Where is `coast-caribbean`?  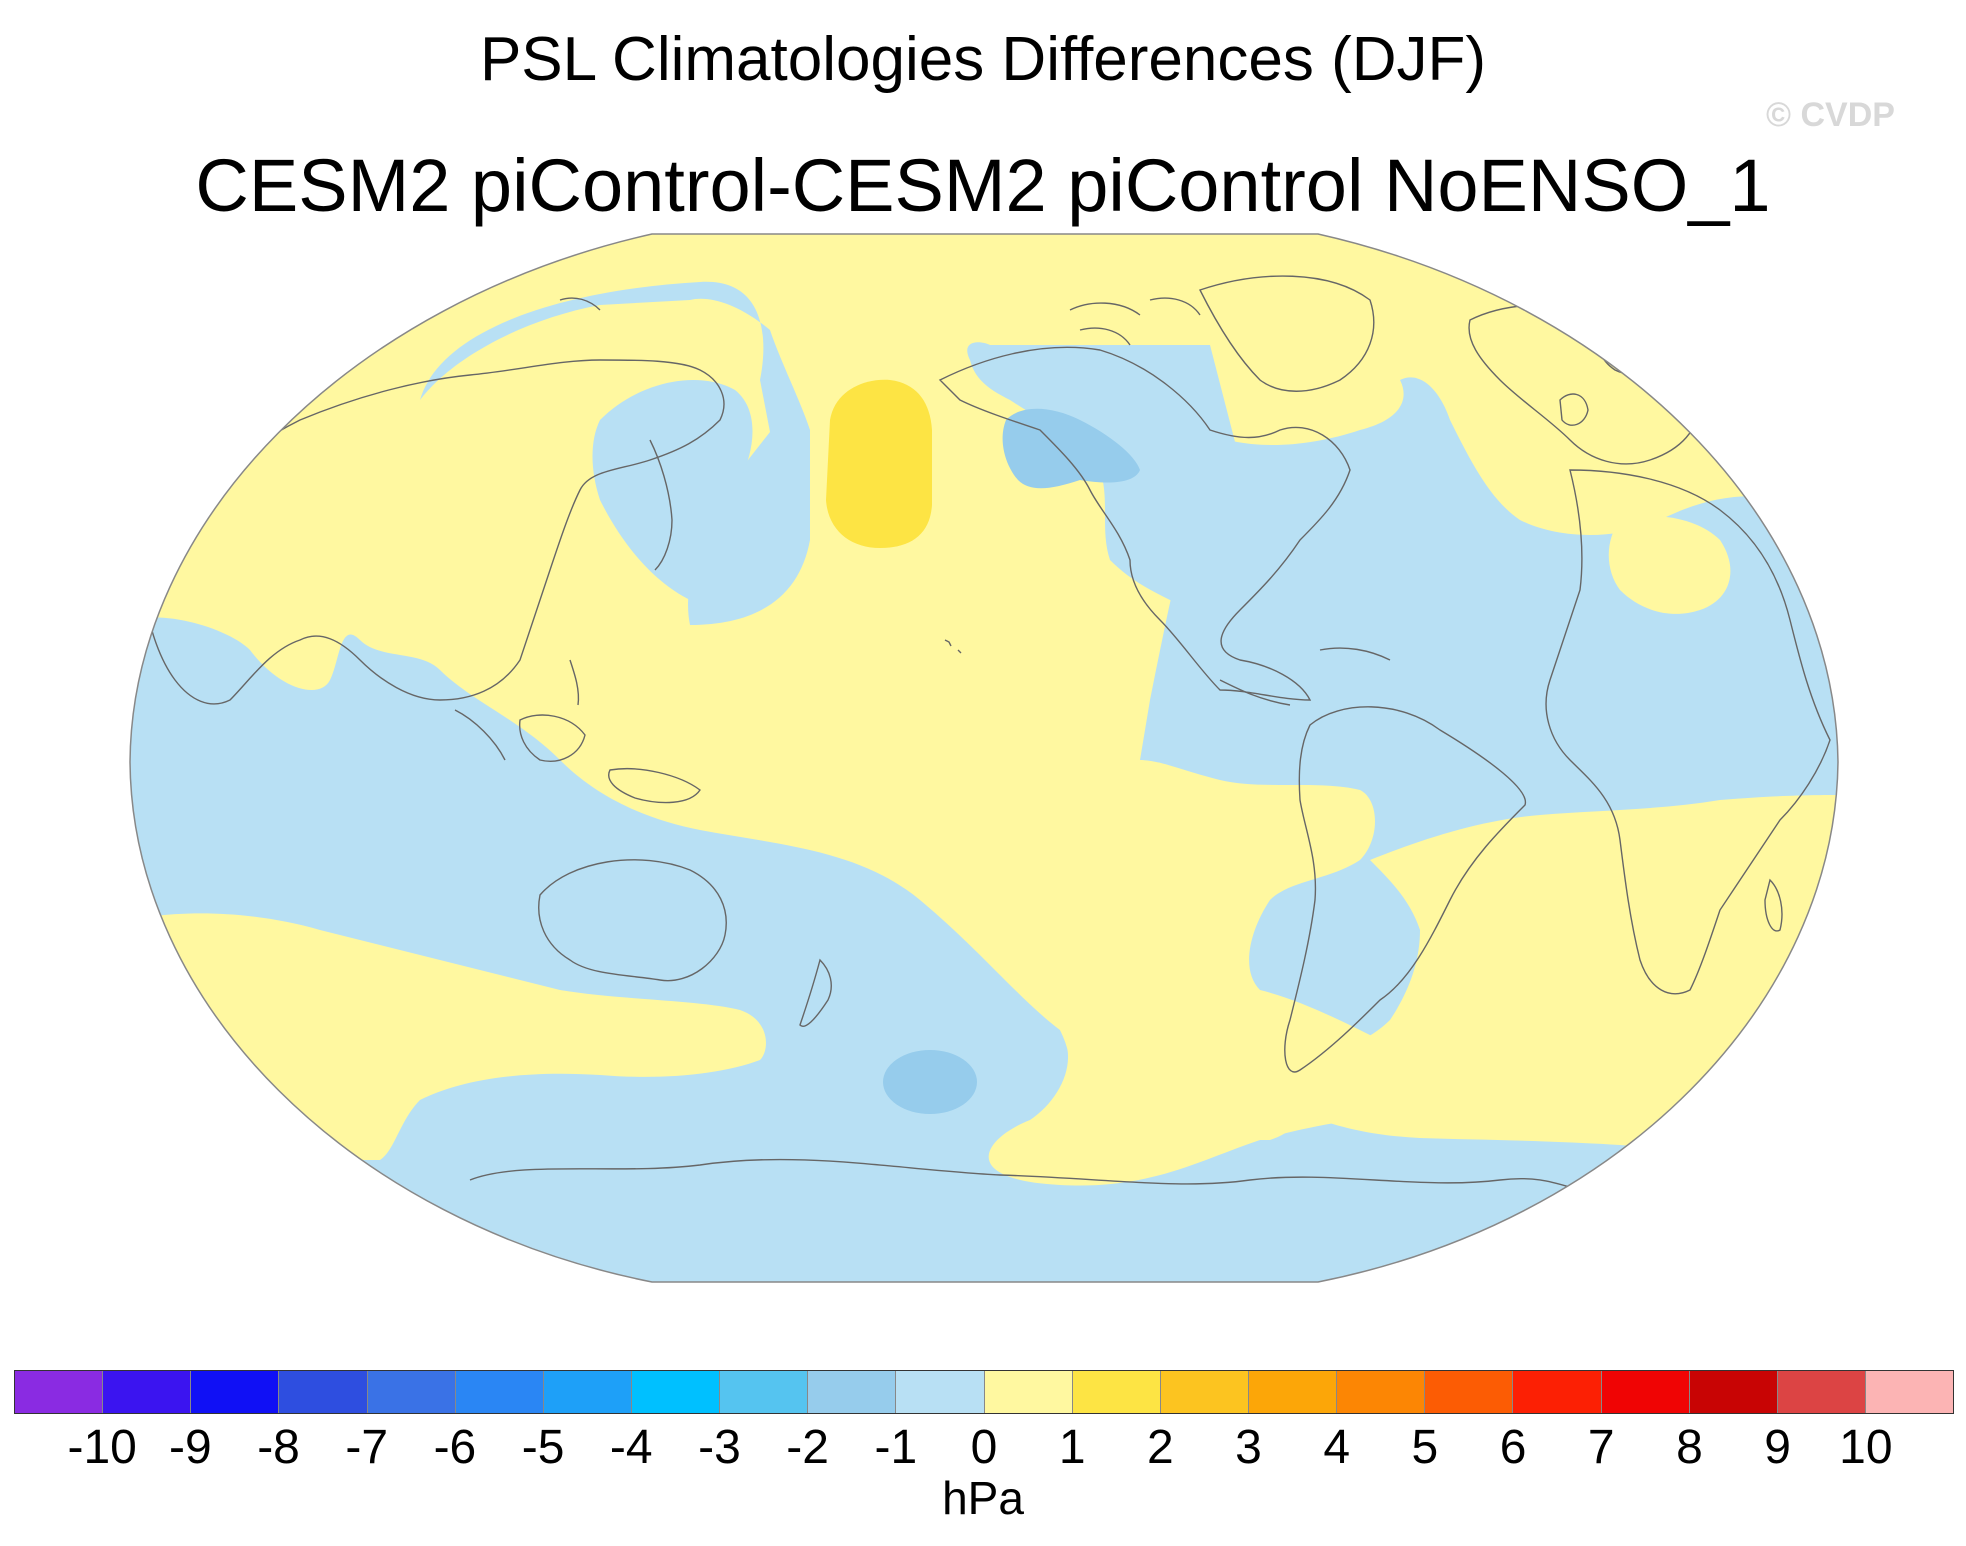 coast-caribbean is located at coordinates (1355, 654).